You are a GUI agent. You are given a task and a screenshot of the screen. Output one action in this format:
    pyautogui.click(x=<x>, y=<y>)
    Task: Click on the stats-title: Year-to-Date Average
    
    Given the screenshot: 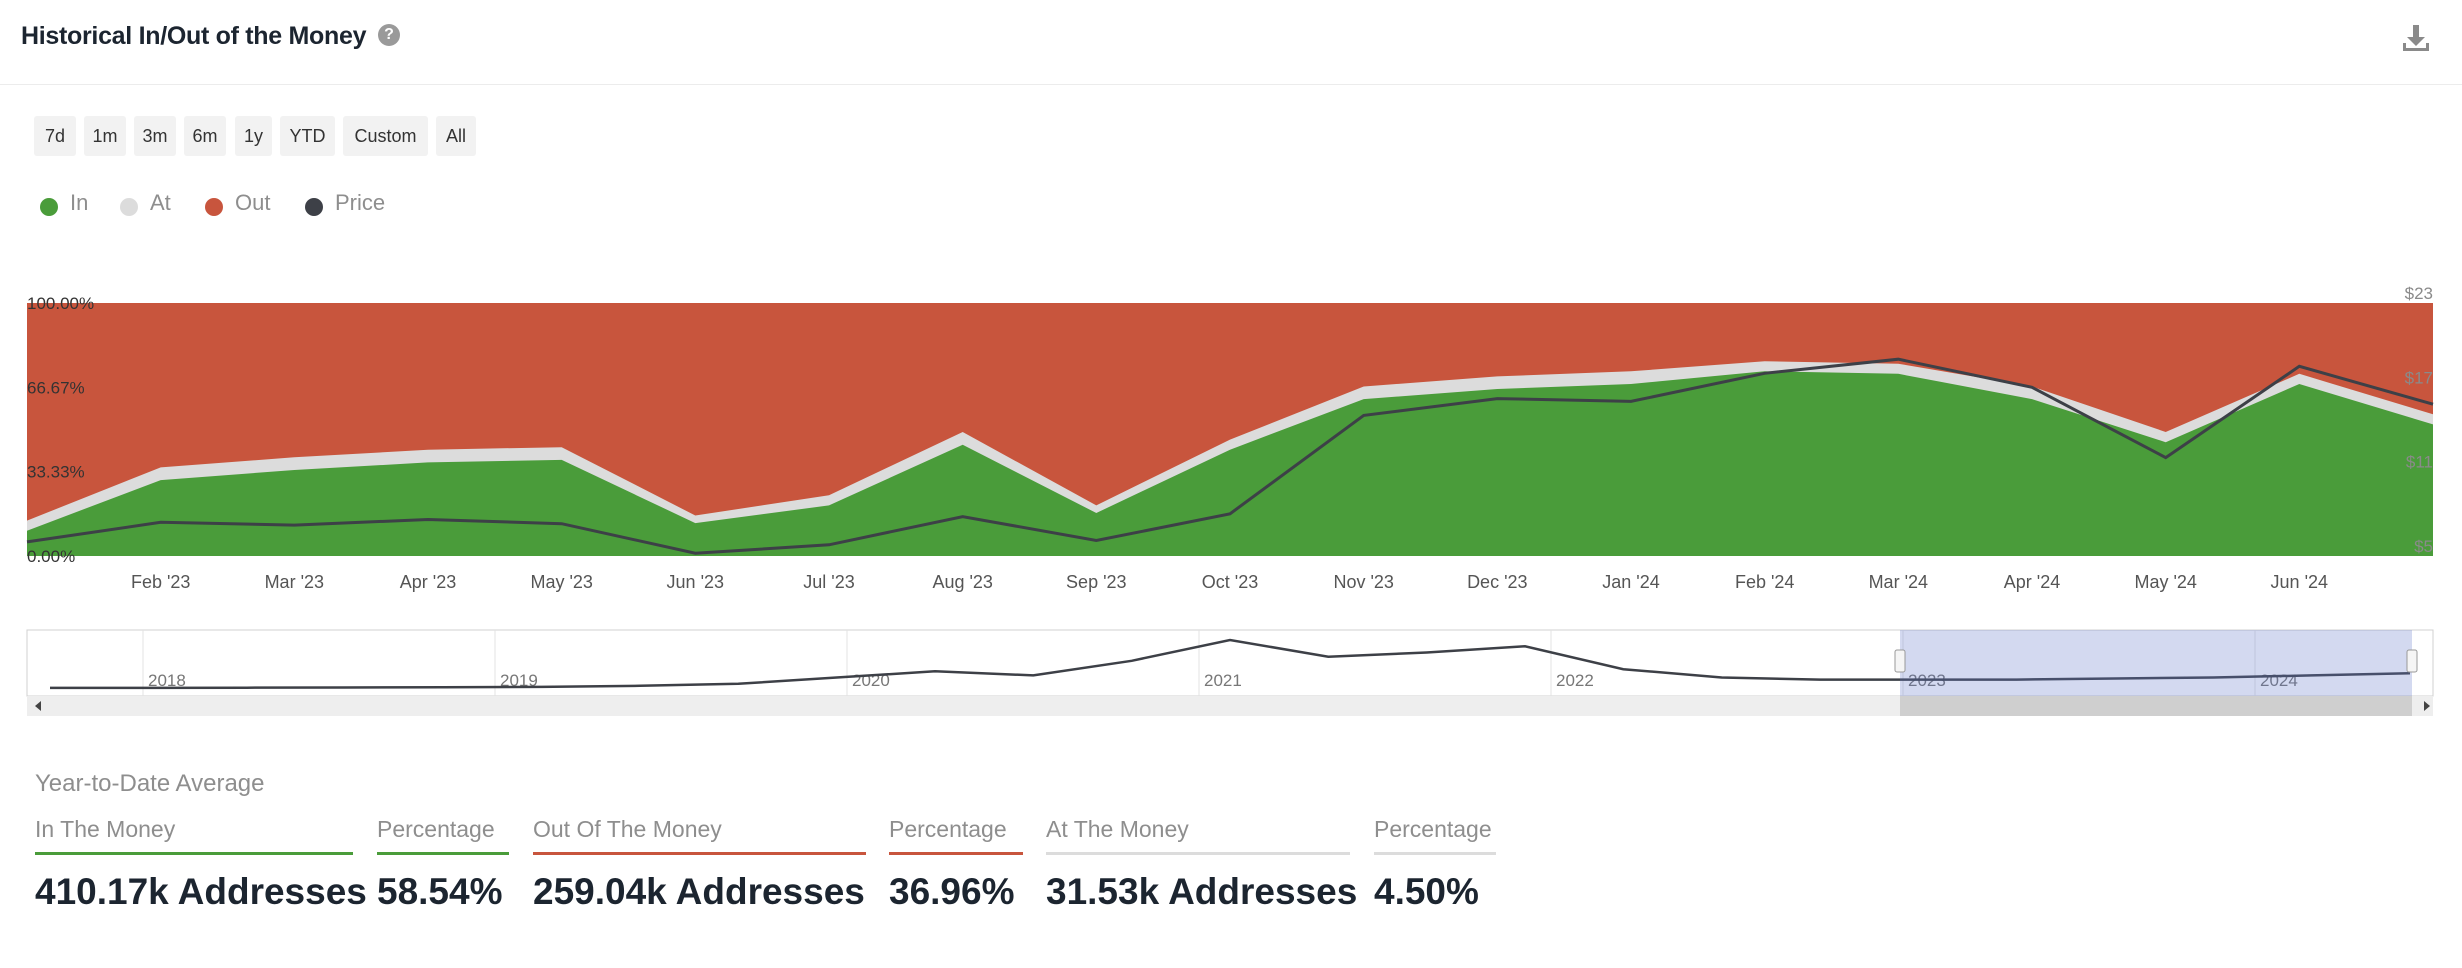 What is the action you would take?
    pyautogui.click(x=150, y=783)
    